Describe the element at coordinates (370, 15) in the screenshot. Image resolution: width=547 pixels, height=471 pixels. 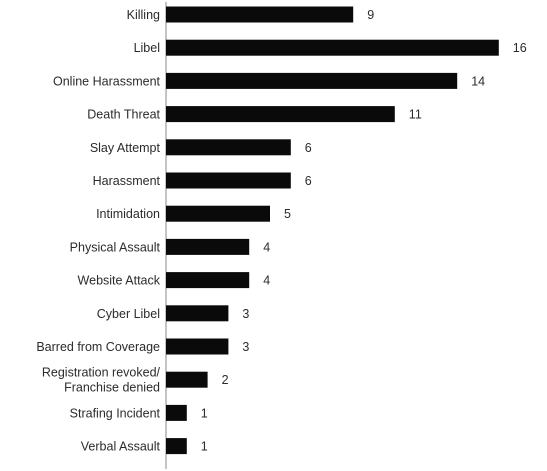
I see `value-label: 9` at that location.